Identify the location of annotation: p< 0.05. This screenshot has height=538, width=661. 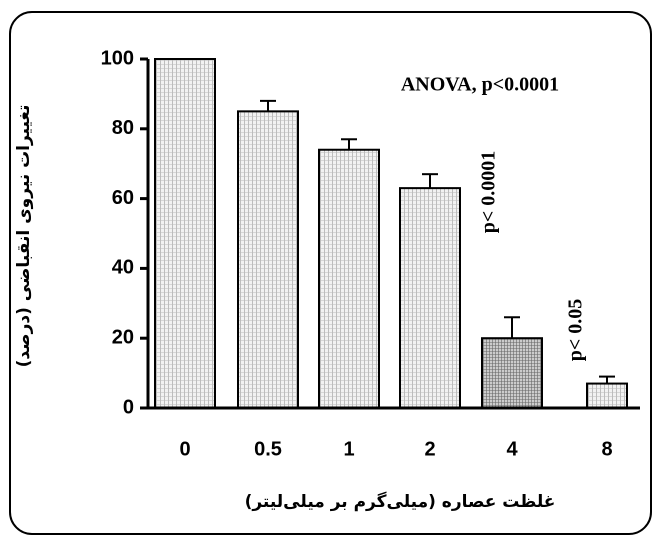
(576, 330).